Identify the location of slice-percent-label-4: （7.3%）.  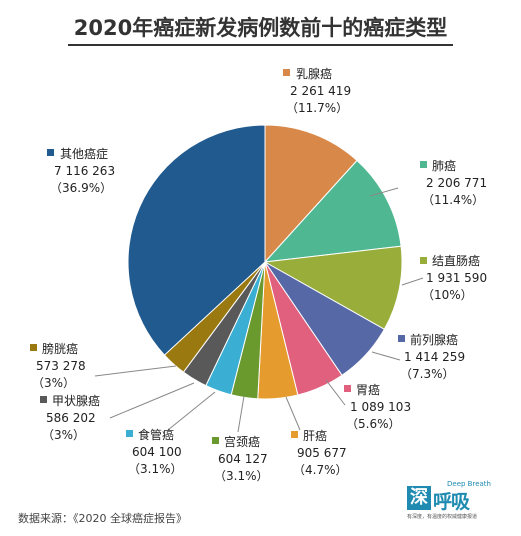
(427, 374).